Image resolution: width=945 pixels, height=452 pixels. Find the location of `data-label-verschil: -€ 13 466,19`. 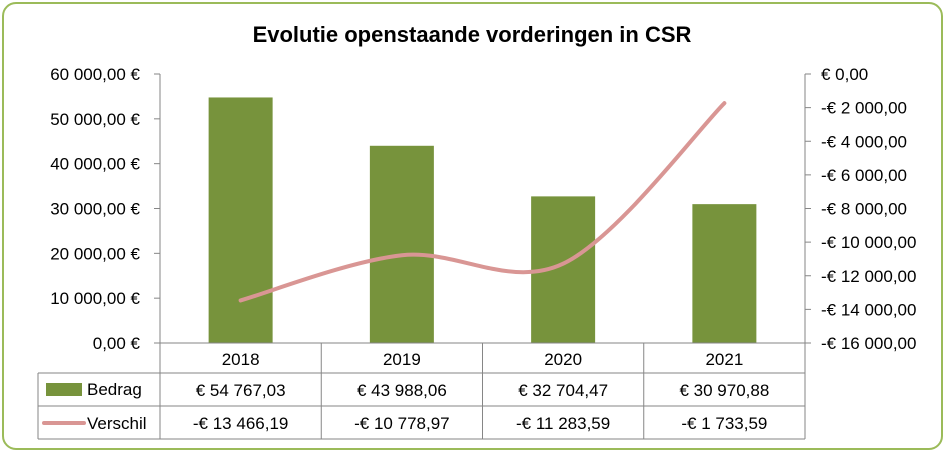

data-label-verschil: -€ 13 466,19 is located at coordinates (240, 423).